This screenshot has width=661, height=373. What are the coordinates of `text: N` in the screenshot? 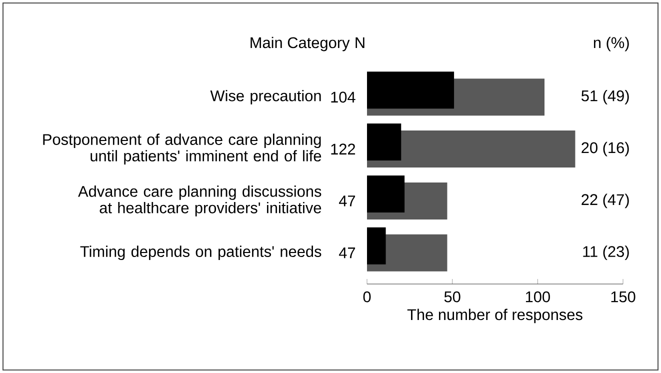 It's located at (360, 42).